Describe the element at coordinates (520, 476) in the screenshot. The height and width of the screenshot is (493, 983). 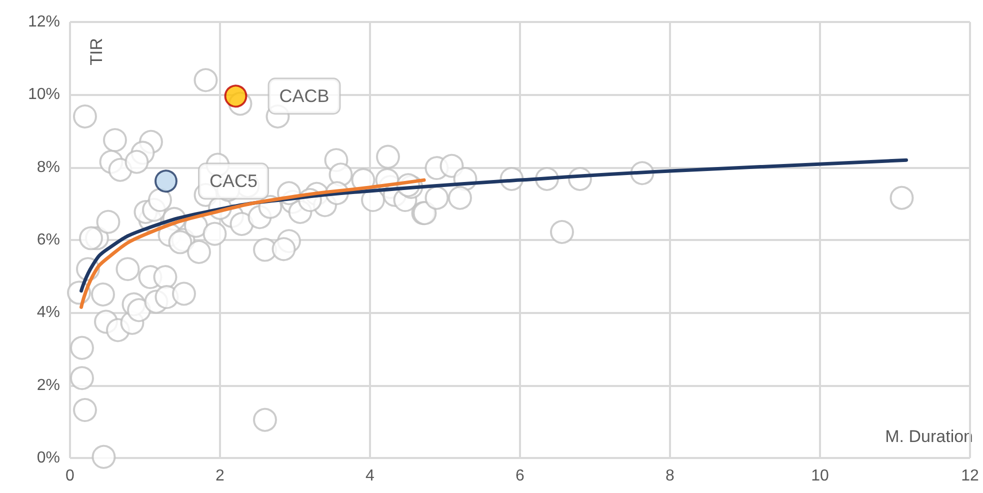
I see `x-tick-label: 6` at that location.